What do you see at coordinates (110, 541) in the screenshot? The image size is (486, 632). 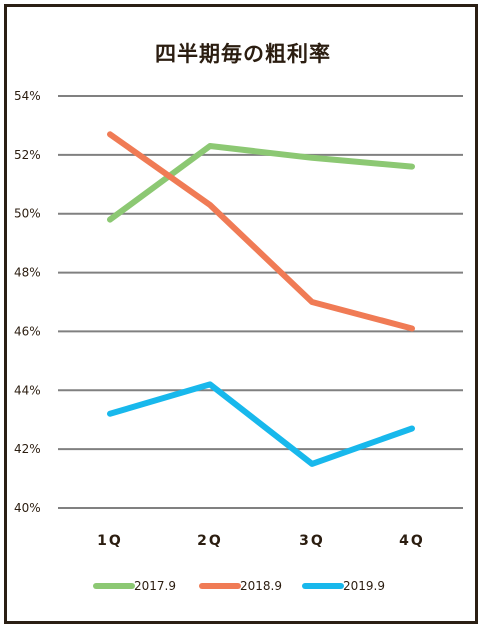 I see `x-tick-label: 1Q` at bounding box center [110, 541].